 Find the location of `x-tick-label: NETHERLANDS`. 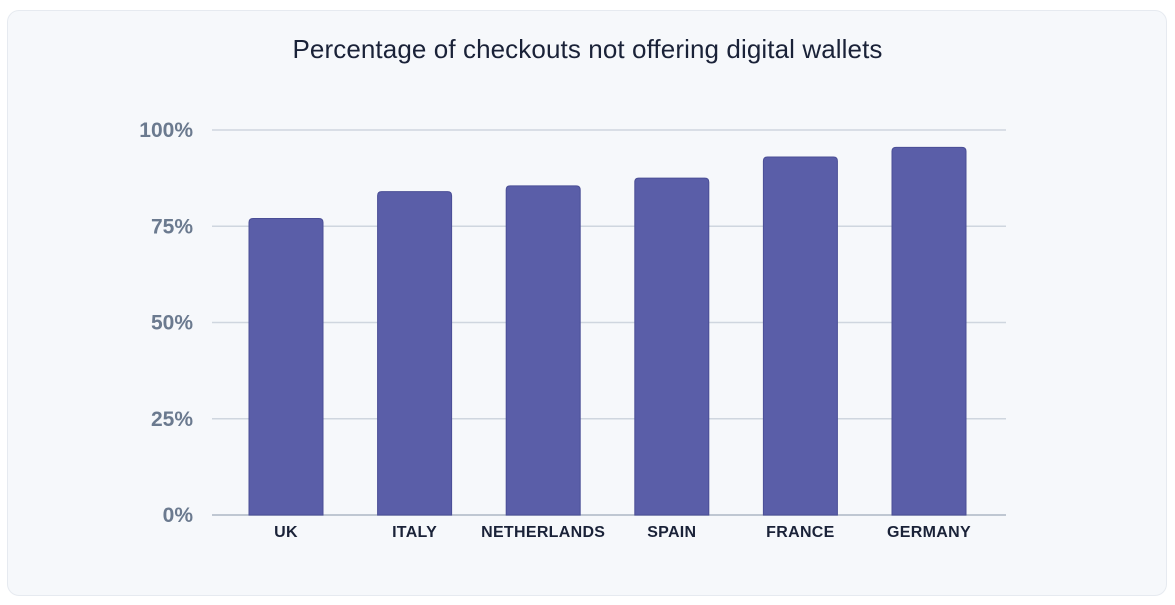

x-tick-label: NETHERLANDS is located at coordinates (543, 532).